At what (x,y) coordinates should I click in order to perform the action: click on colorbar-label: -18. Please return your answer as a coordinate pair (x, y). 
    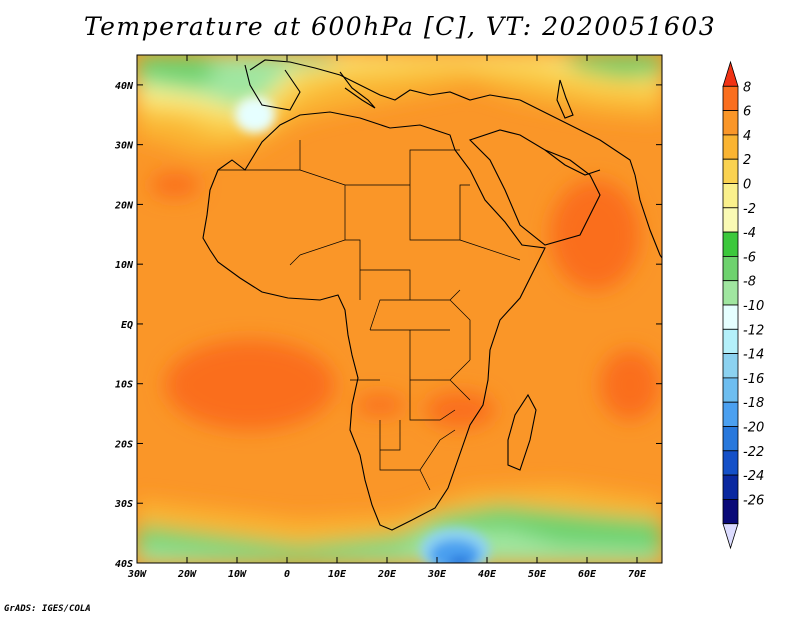
    Looking at the image, I should click on (753, 403).